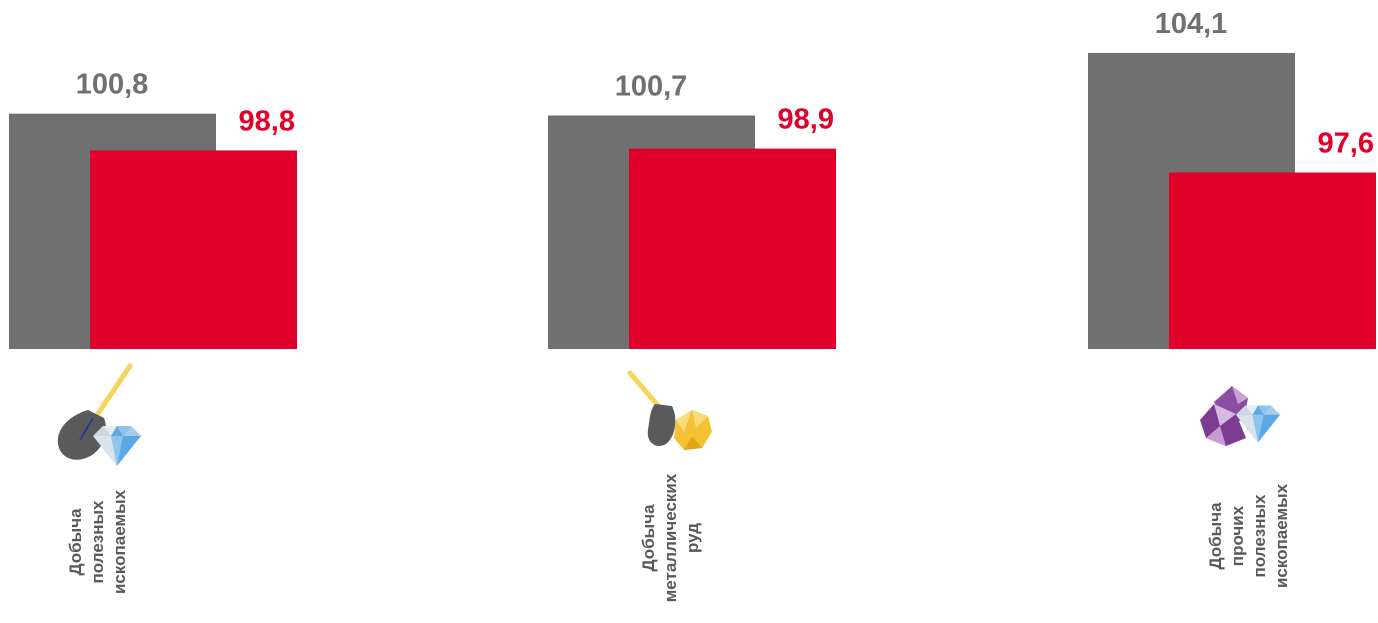  What do you see at coordinates (692, 538) in the screenshot?
I see `category-label-line: руд` at bounding box center [692, 538].